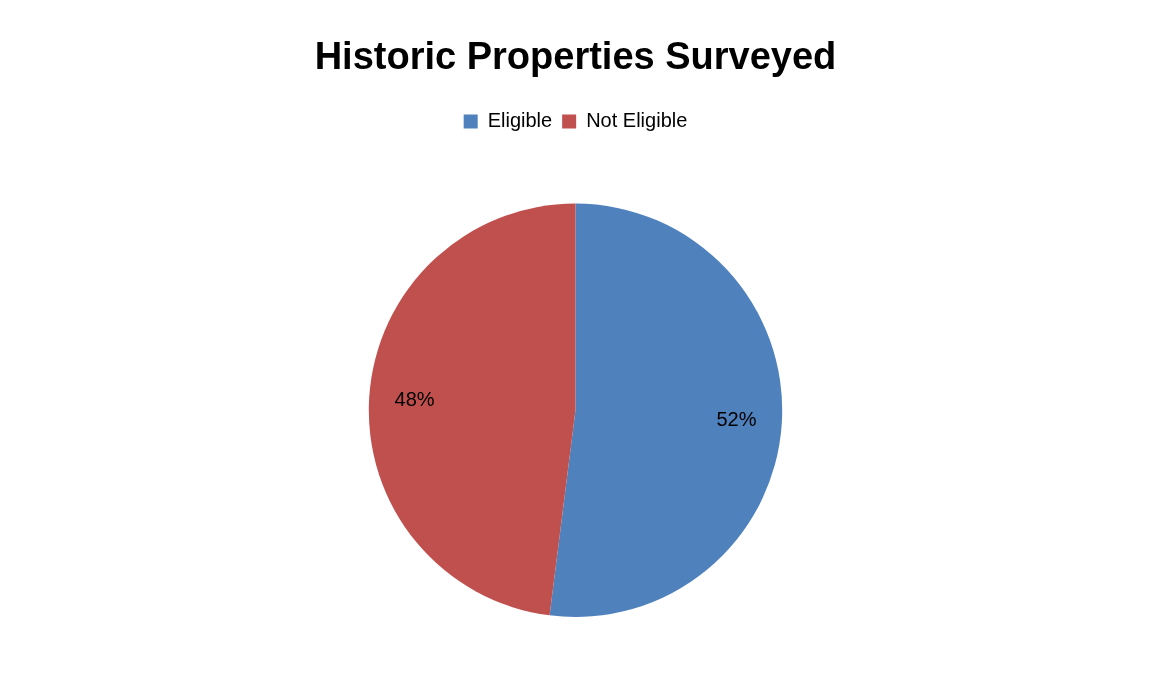  What do you see at coordinates (414, 398) in the screenshot?
I see `data-label: 48%` at bounding box center [414, 398].